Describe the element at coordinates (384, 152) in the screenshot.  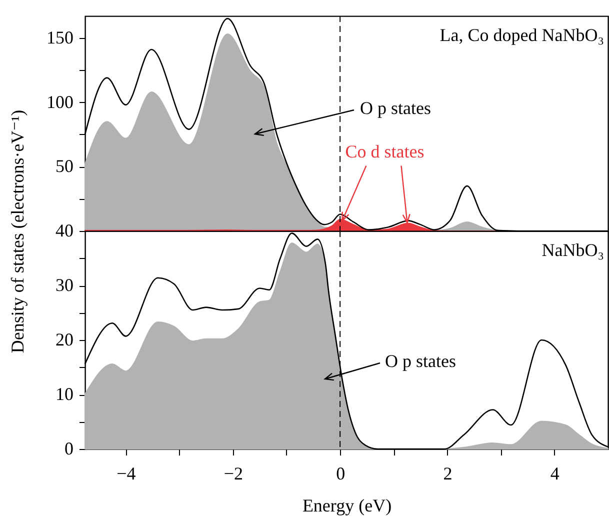
I see `annotation: Co d states` at that location.